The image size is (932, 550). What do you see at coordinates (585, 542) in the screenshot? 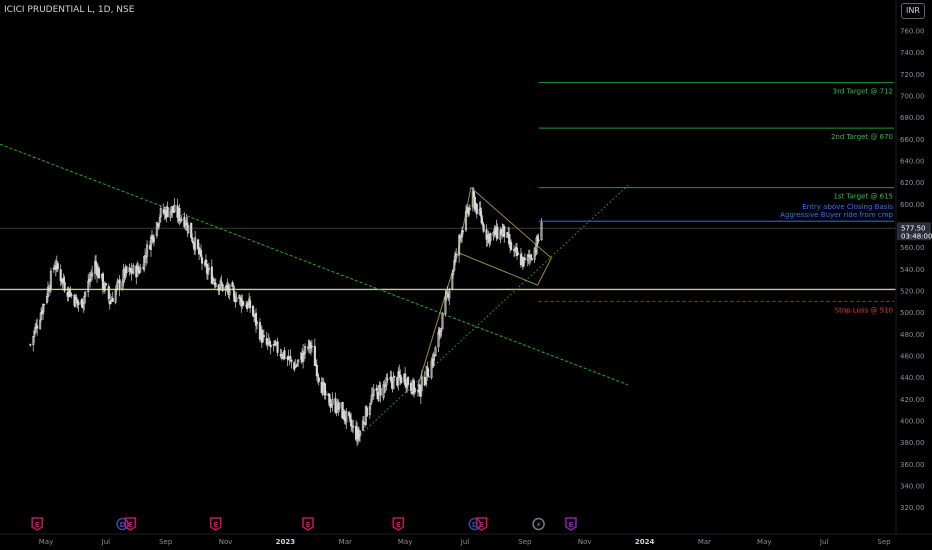
I see `x-tick-label: Nov` at bounding box center [585, 542].